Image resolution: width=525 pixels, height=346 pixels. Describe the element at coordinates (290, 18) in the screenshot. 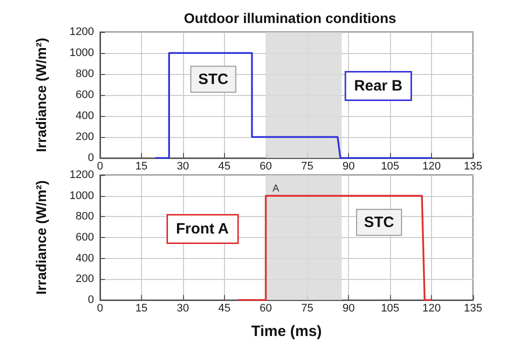

I see `chart-title: Outdoor illumination conditions` at that location.